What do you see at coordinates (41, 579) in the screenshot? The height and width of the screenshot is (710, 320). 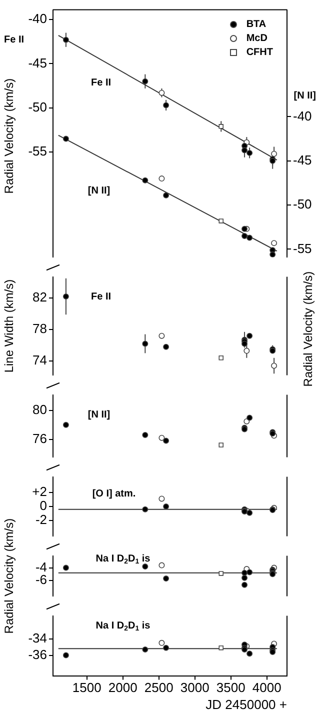 I see `y-tick-label: -6` at bounding box center [41, 579].